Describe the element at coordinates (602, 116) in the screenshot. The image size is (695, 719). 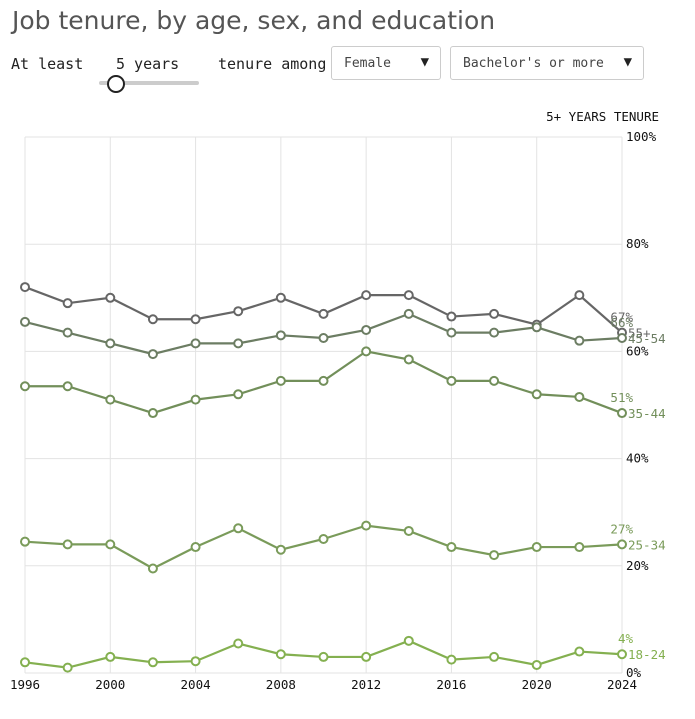
I see `y-axis-title: 5+ YEARS TENURE` at that location.